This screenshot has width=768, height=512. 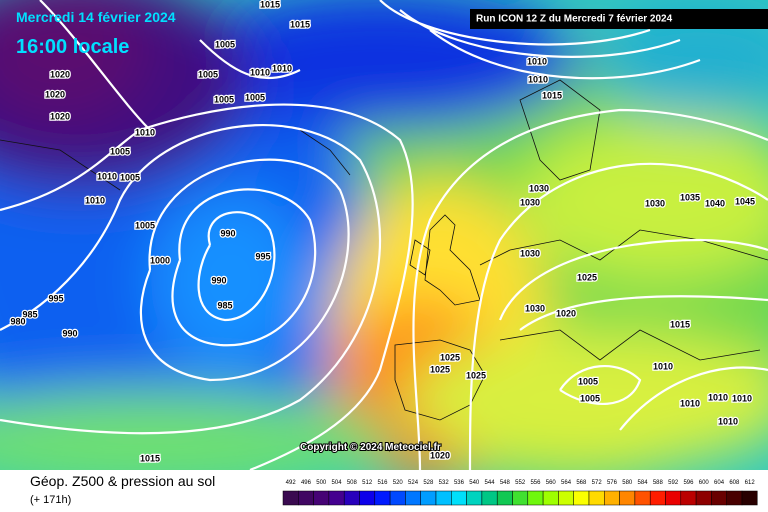 What do you see at coordinates (745, 201) in the screenshot?
I see `isobar-label: 1045` at bounding box center [745, 201].